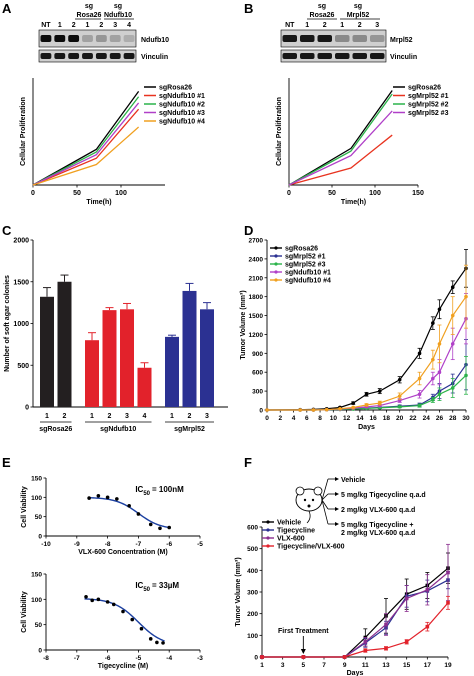  I want to click on x-tick-label: 30, so click(466, 418).